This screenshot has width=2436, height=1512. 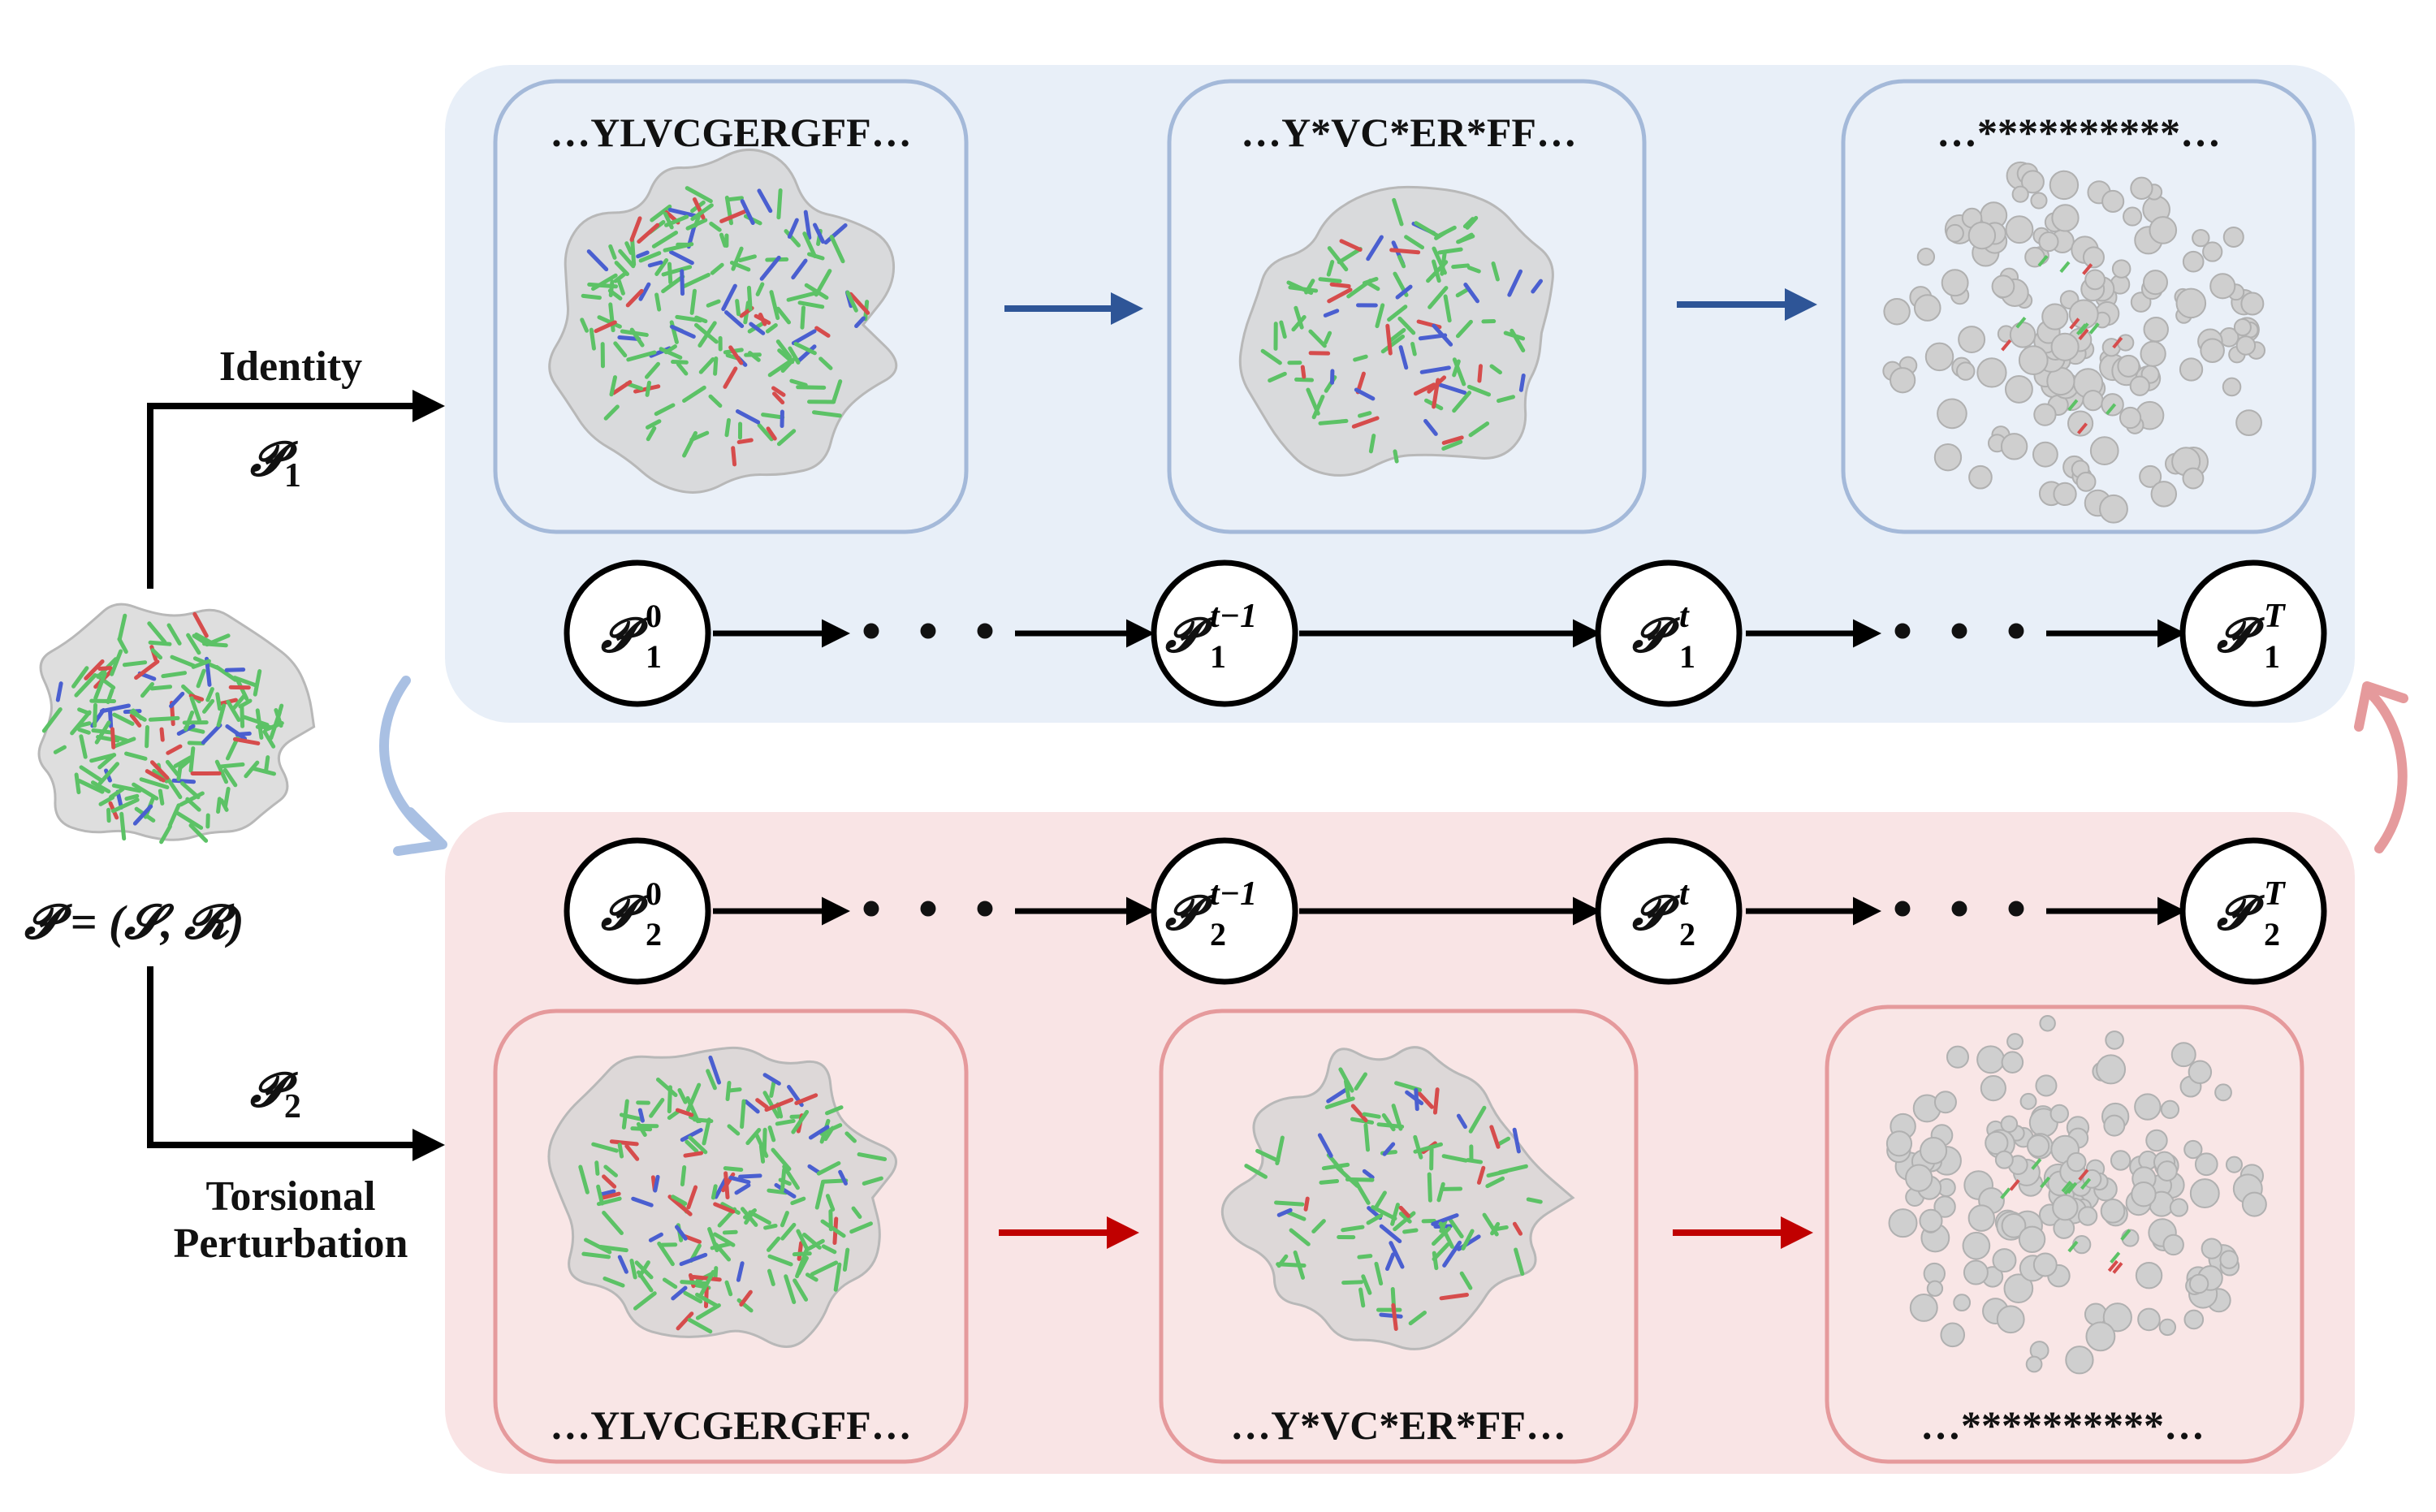 I want to click on top-node-t-minus-1: 𝓟 t−1 1, so click(x=1225, y=633).